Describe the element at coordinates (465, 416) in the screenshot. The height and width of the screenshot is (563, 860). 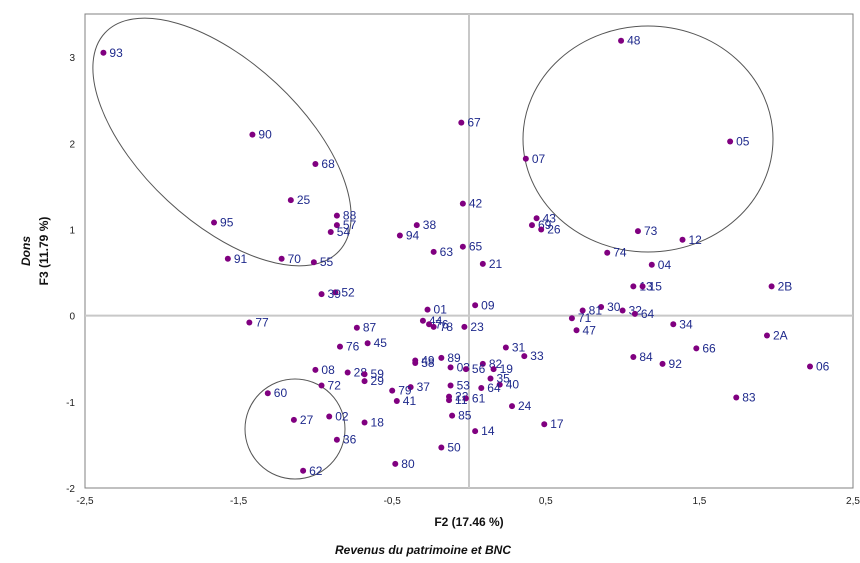
I see `point-label: 85` at that location.